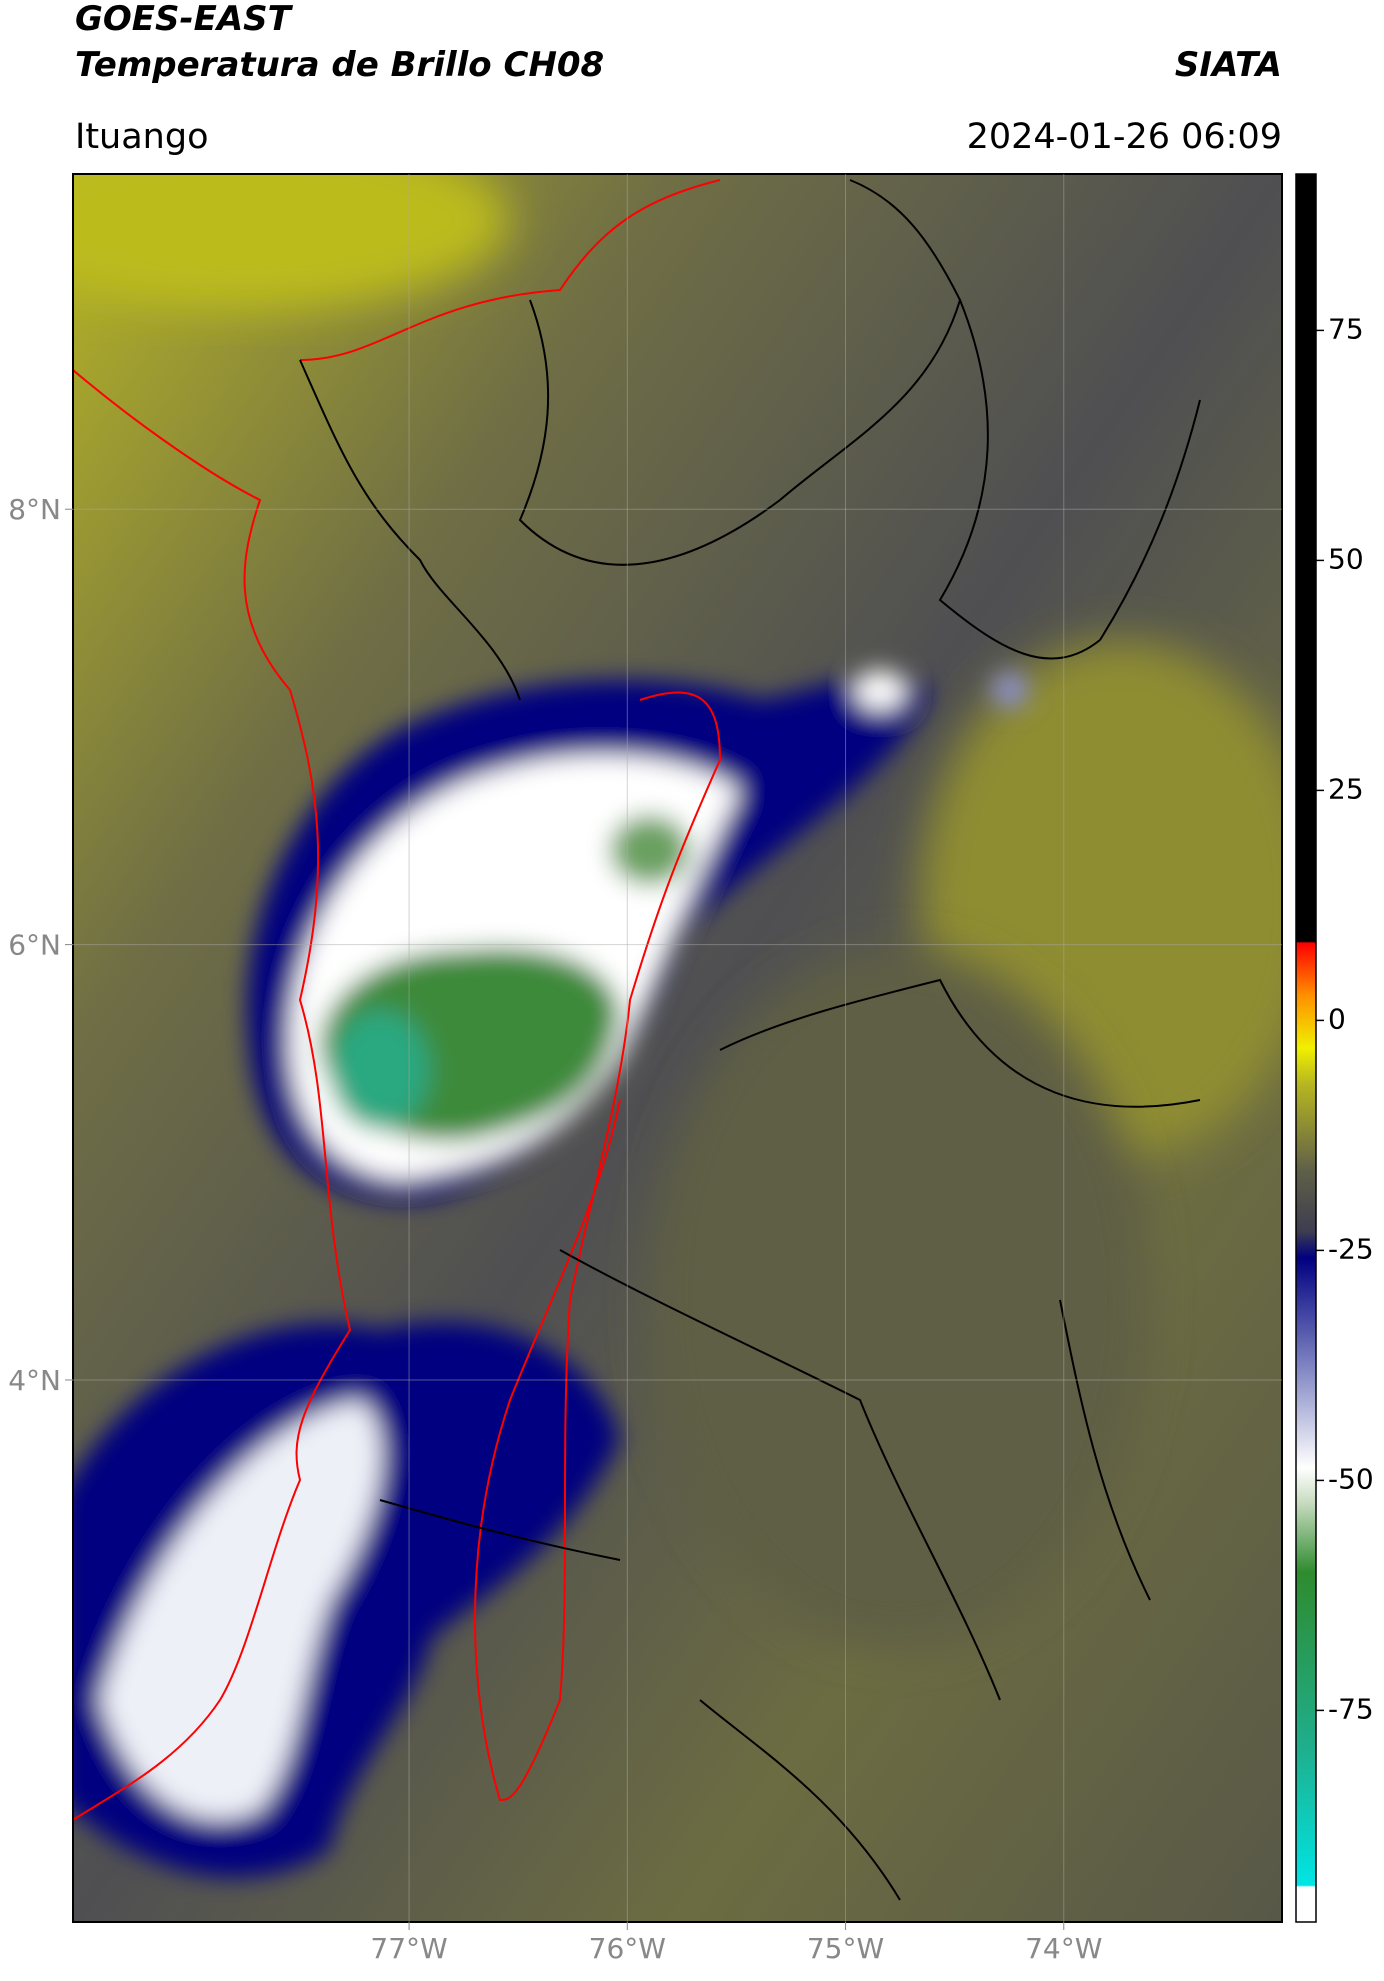 The width and height of the screenshot is (1384, 1981). I want to click on source: SIATA, so click(1228, 65).